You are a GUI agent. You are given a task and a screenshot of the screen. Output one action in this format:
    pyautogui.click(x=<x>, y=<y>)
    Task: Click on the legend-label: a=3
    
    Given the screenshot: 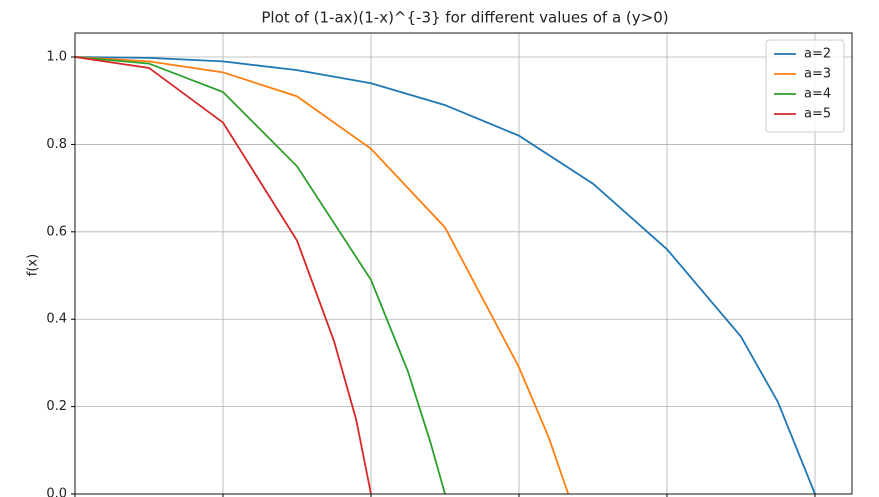 What is the action you would take?
    pyautogui.click(x=817, y=74)
    